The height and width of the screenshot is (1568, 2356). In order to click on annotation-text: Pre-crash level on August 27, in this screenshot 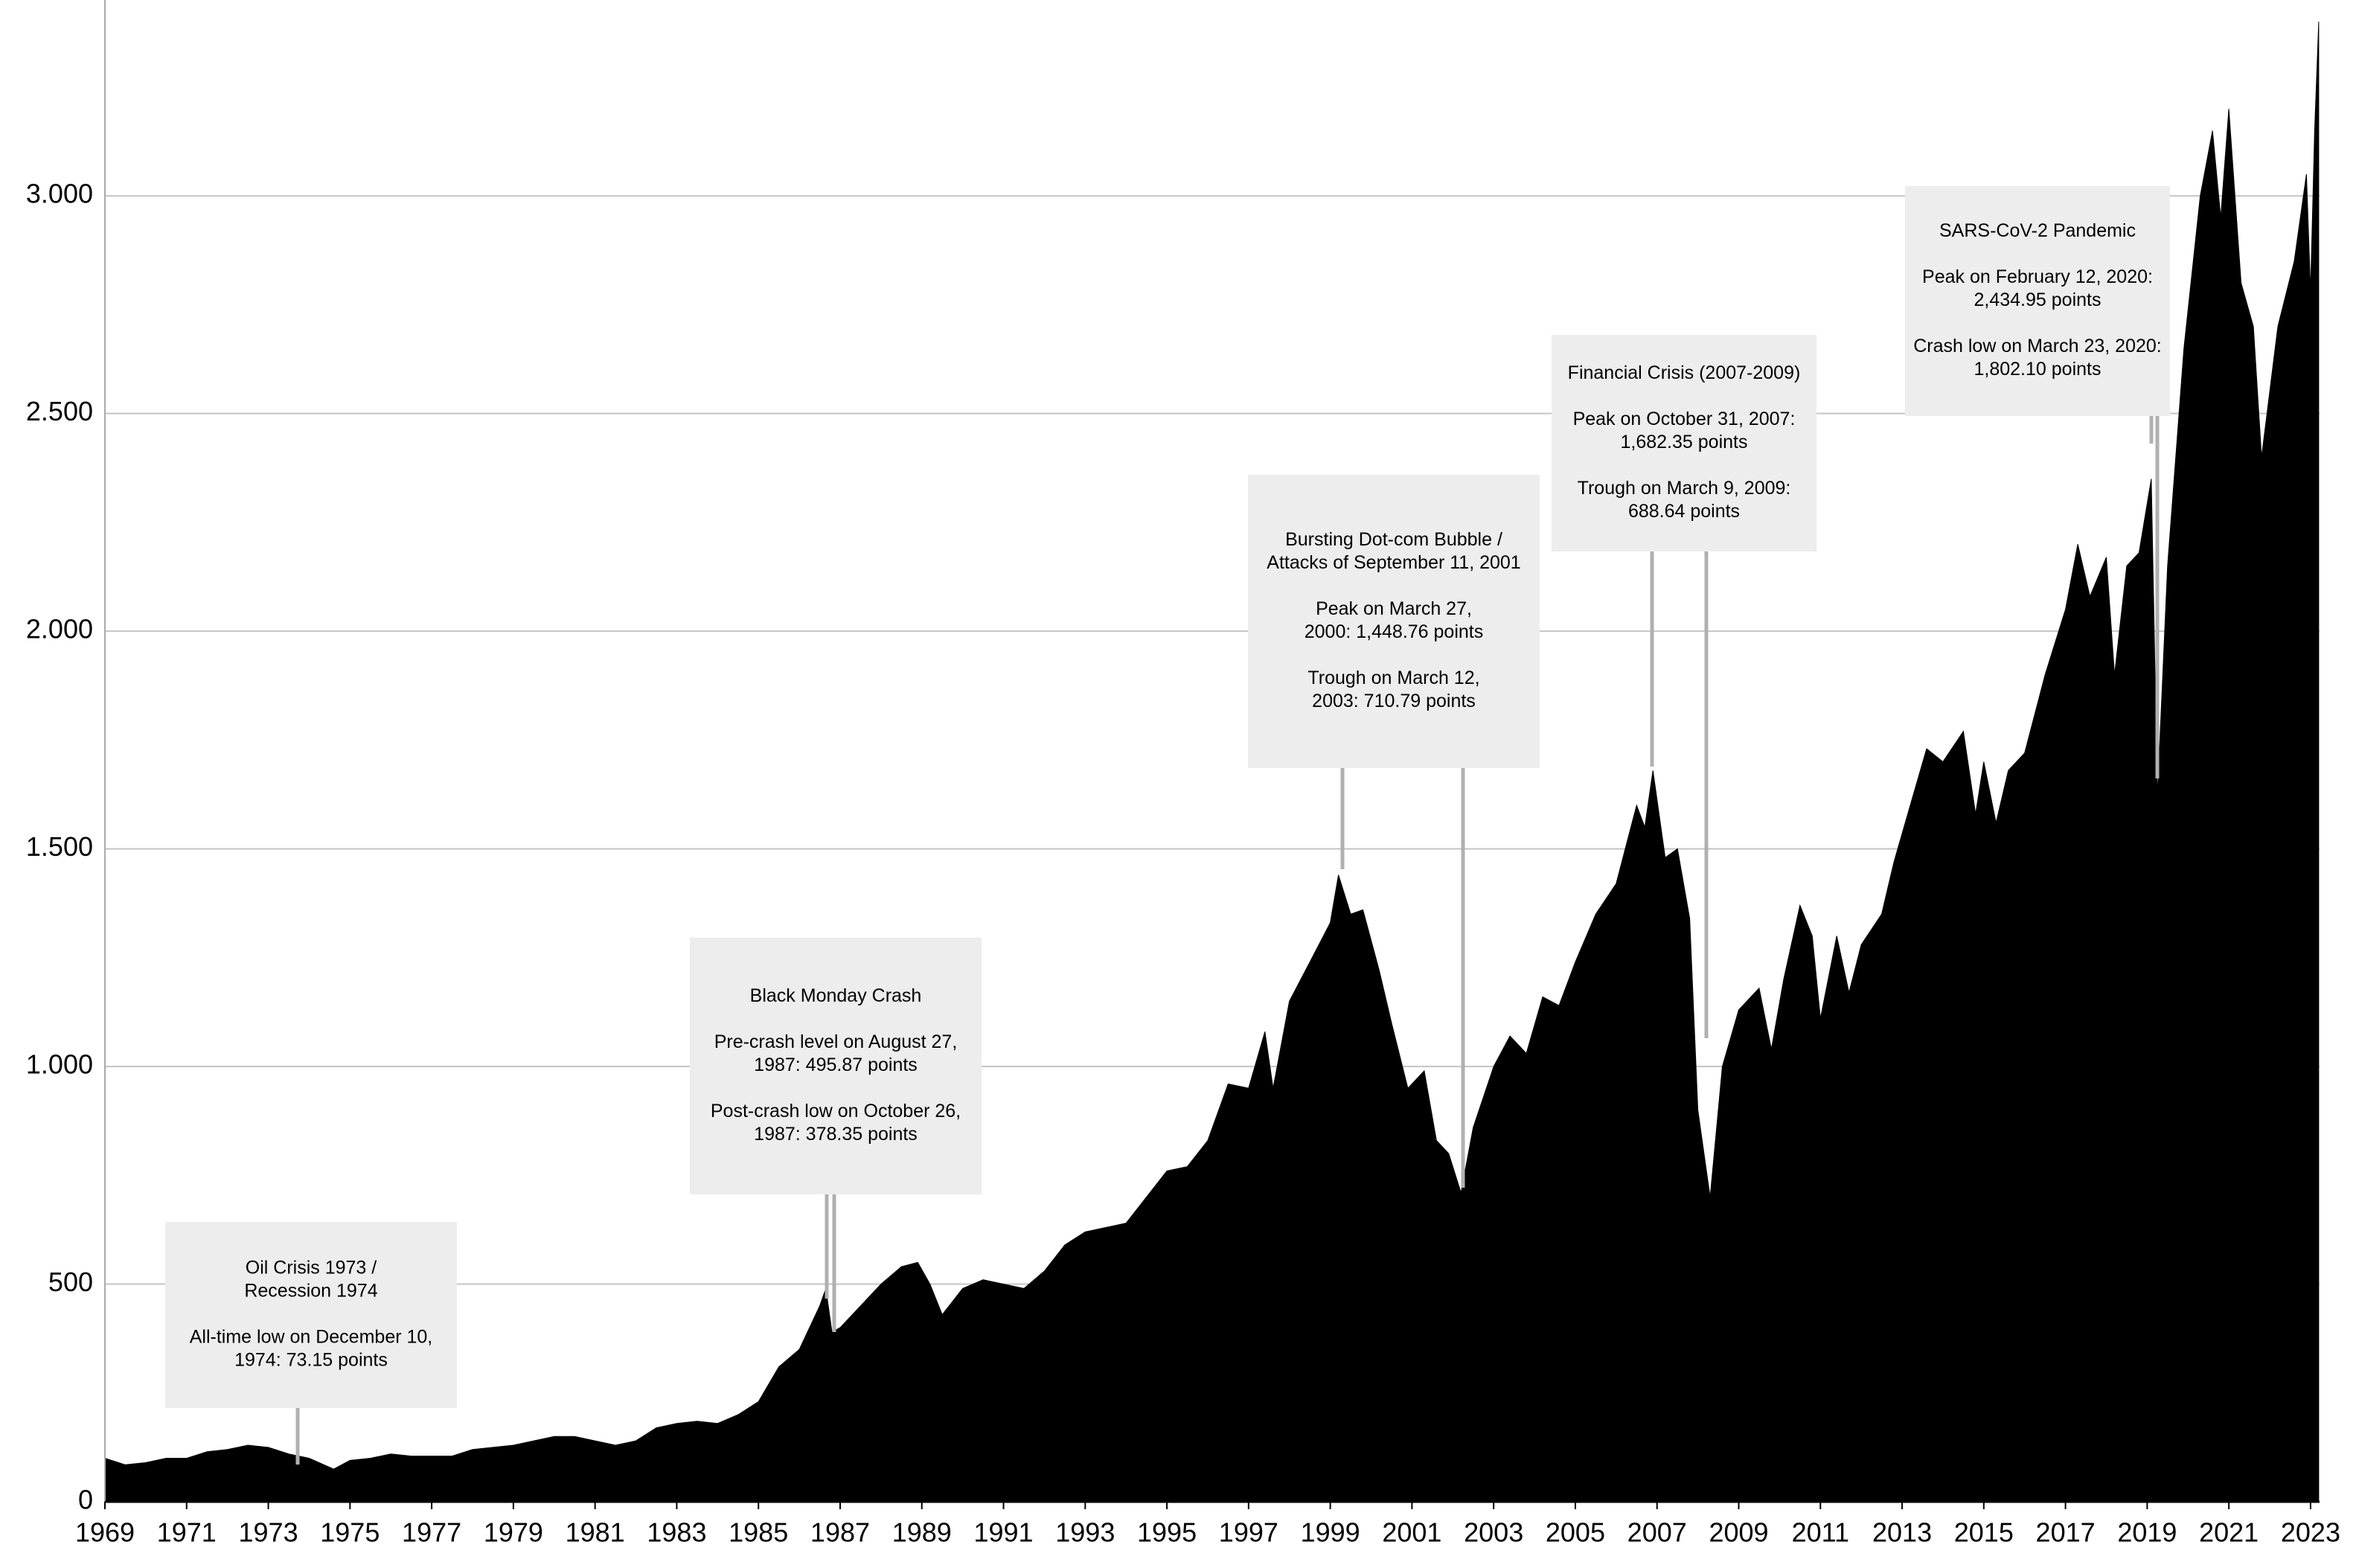, I will do `click(836, 1041)`.